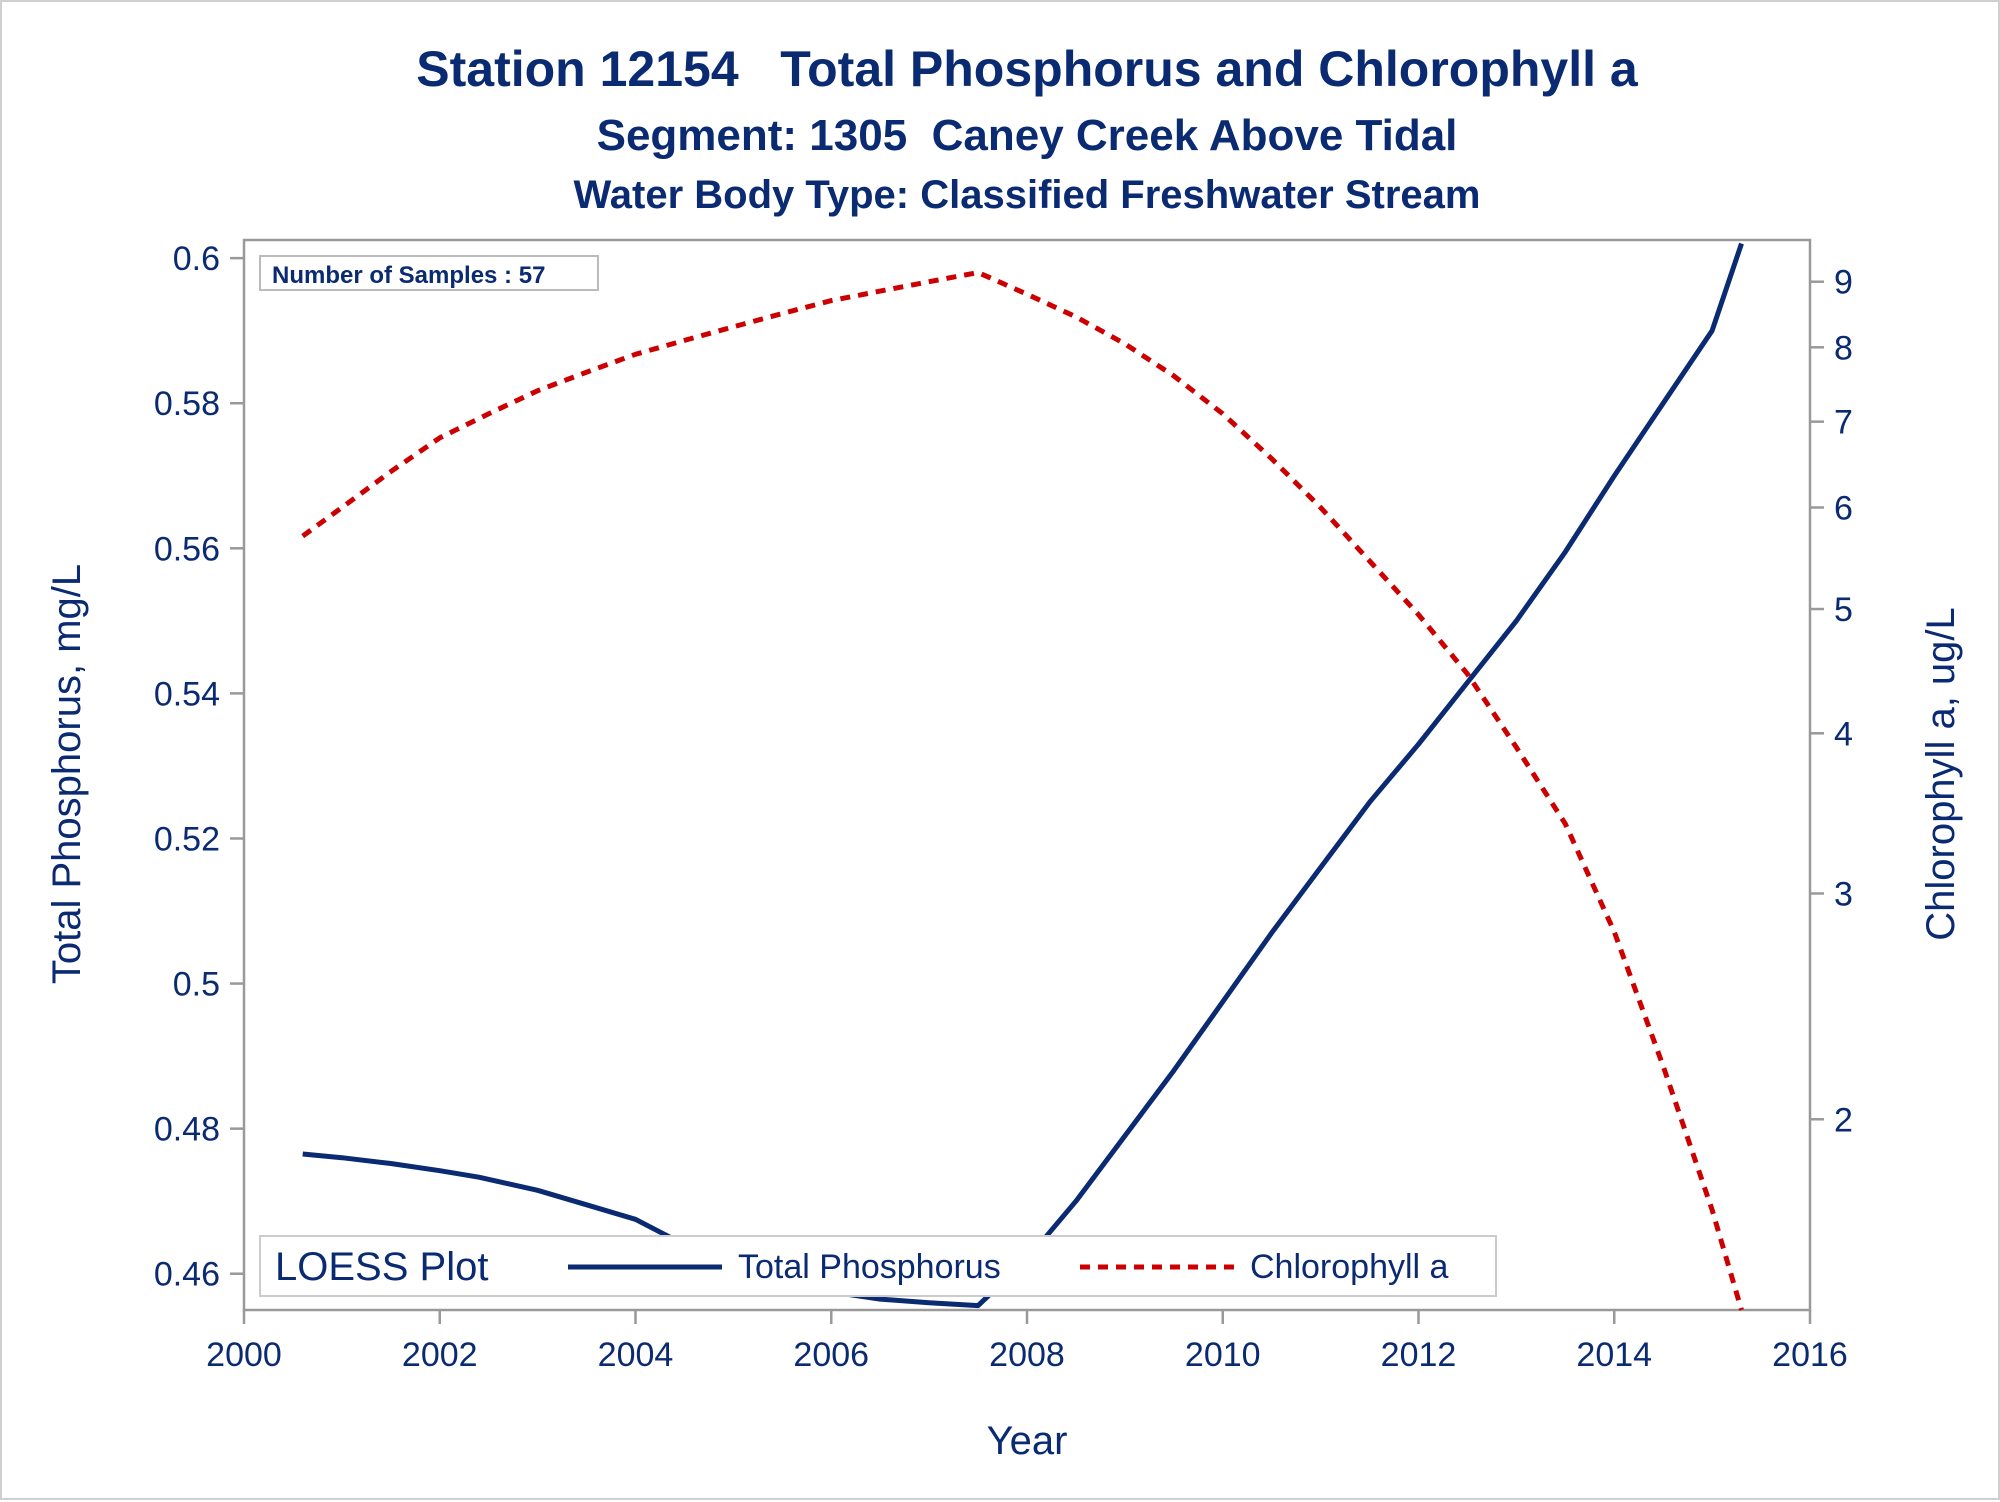  I want to click on x-tick-label: 2012, so click(1419, 1355).